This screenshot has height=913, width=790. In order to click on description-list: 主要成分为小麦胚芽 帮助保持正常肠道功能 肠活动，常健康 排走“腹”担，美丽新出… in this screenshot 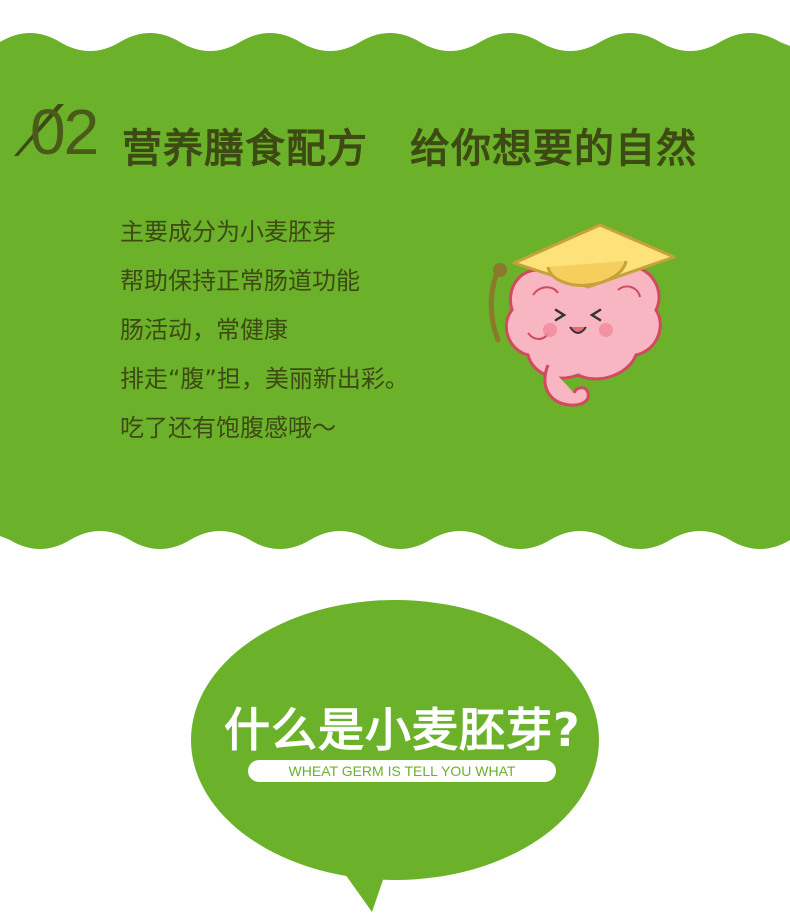, I will do `click(264, 334)`.